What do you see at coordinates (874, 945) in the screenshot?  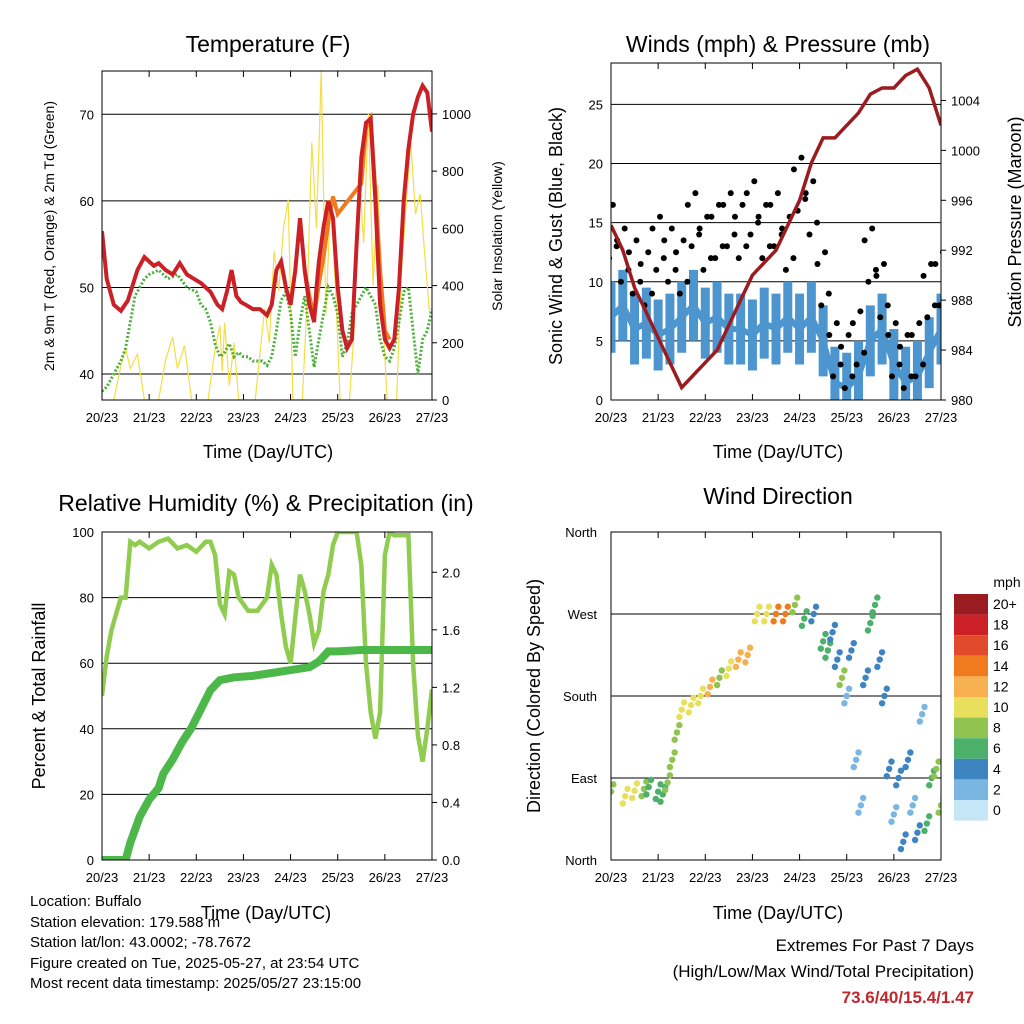 I see `extremes-title: Extremes For Past 7 Days` at bounding box center [874, 945].